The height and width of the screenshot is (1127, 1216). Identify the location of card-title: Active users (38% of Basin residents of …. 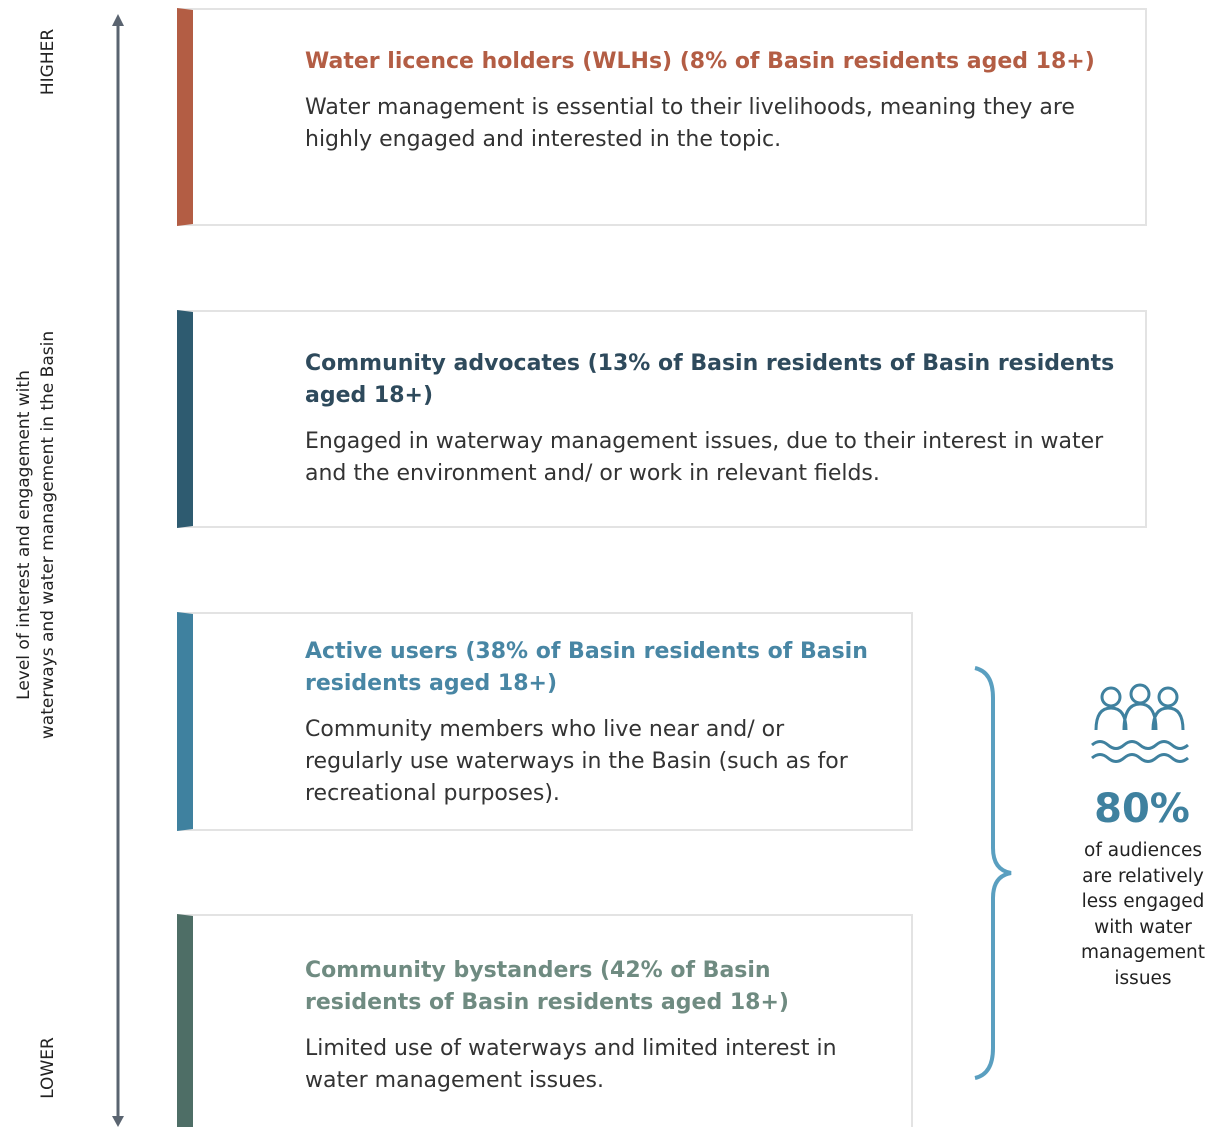
(586, 667).